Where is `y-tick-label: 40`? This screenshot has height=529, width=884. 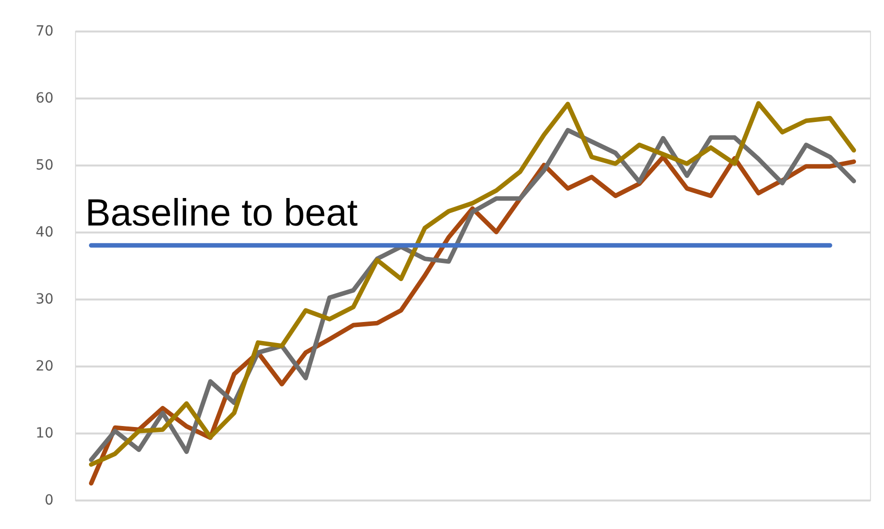 y-tick-label: 40 is located at coordinates (45, 232).